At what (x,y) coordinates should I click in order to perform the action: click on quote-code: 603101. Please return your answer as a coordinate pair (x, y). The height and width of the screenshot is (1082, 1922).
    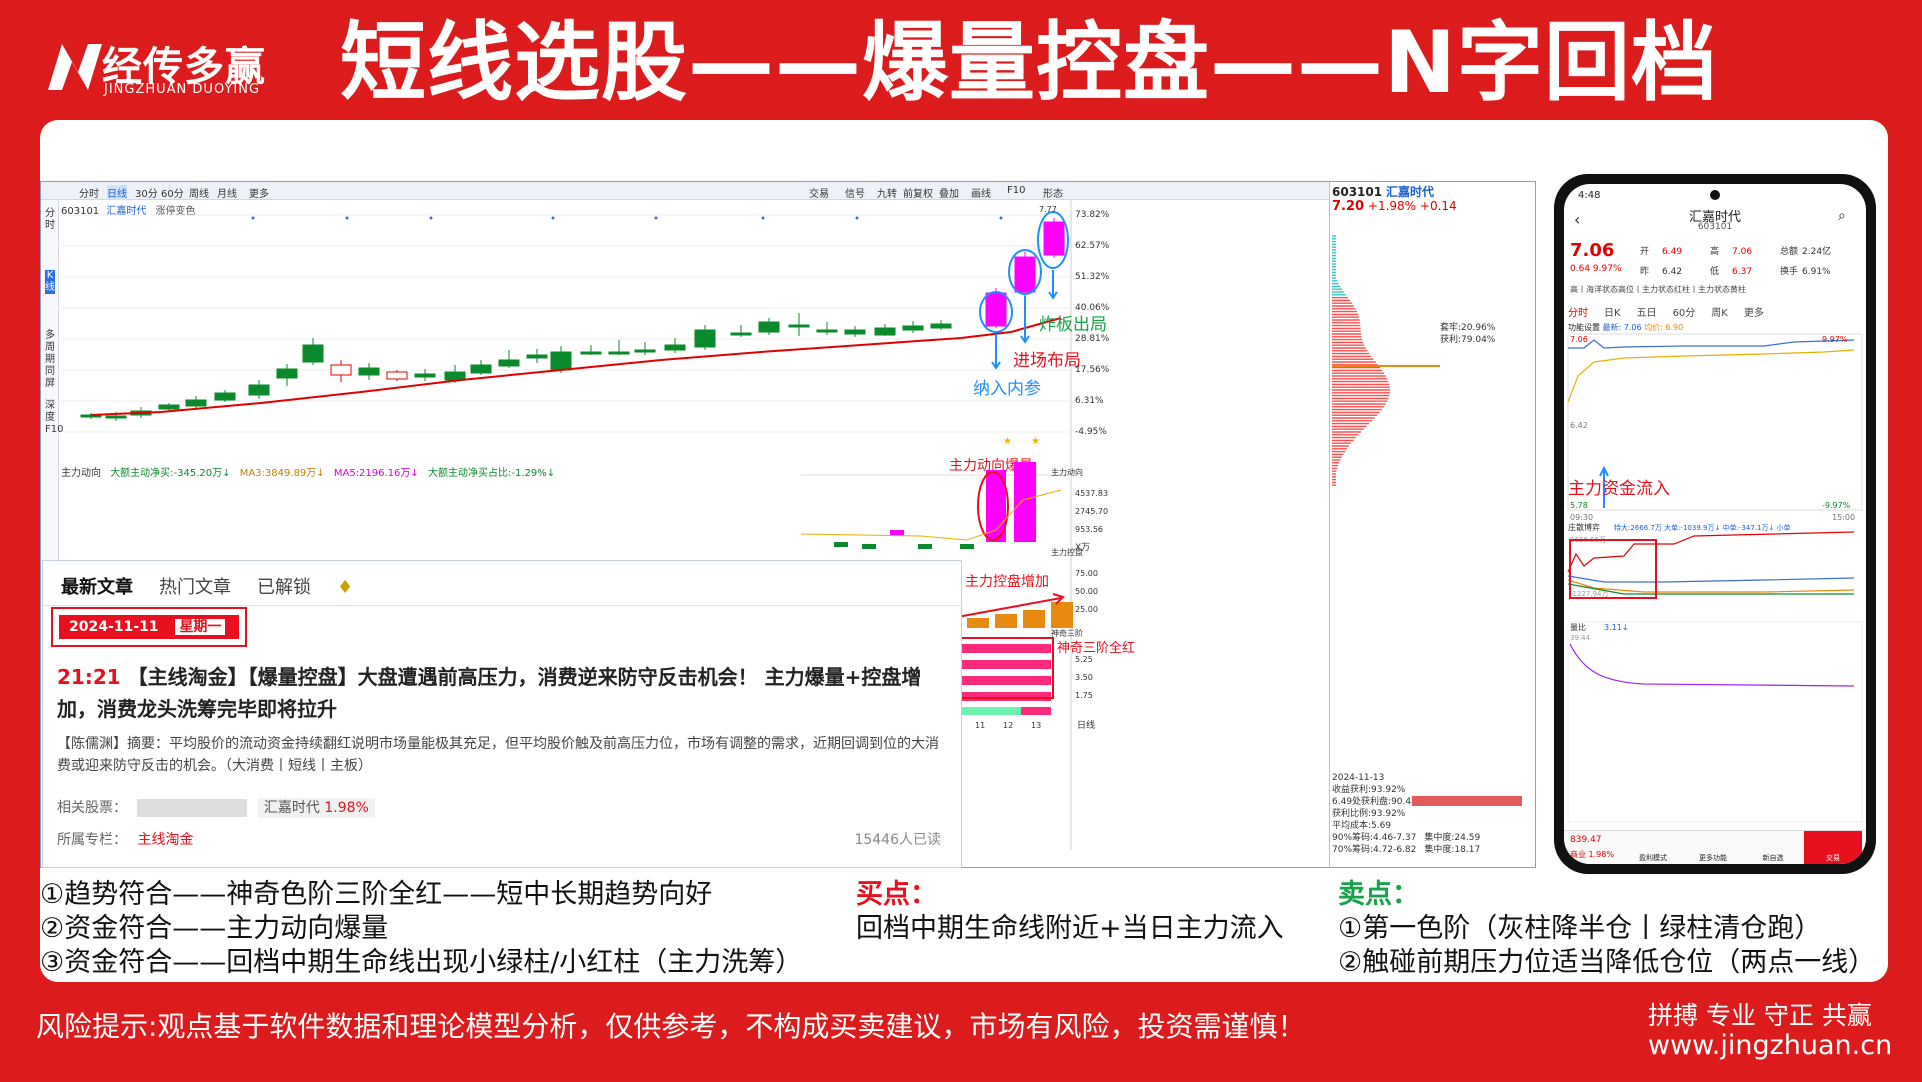
    Looking at the image, I should click on (1357, 192).